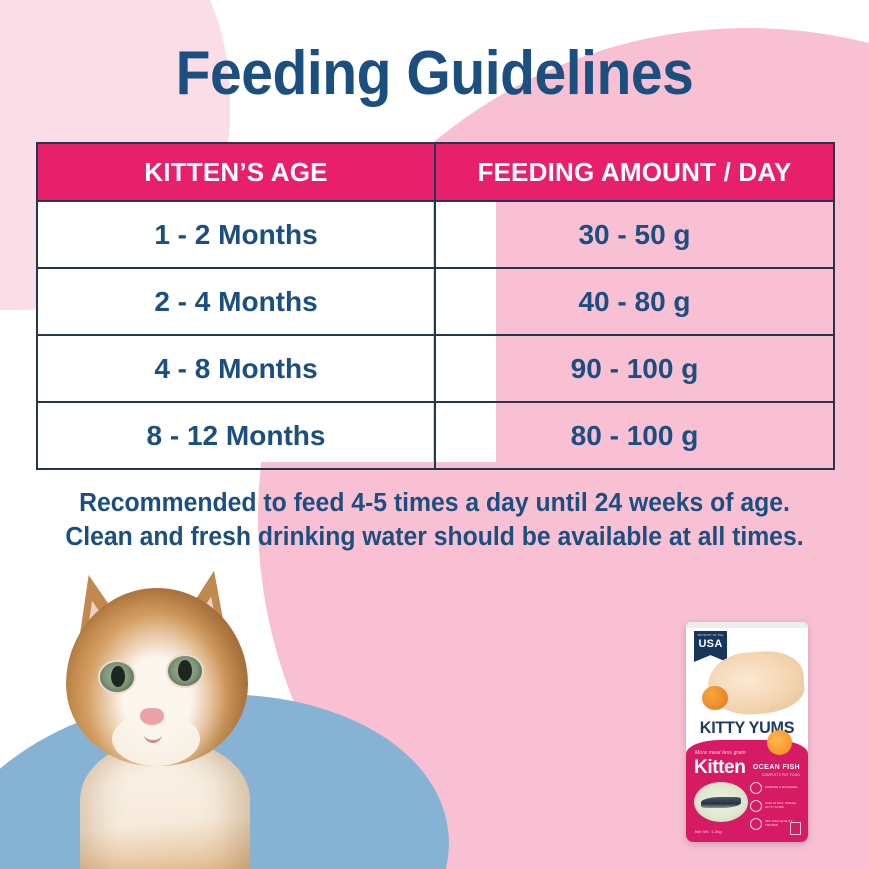 The height and width of the screenshot is (869, 869). Describe the element at coordinates (747, 625) in the screenshot. I see `bag-top-seal` at that location.